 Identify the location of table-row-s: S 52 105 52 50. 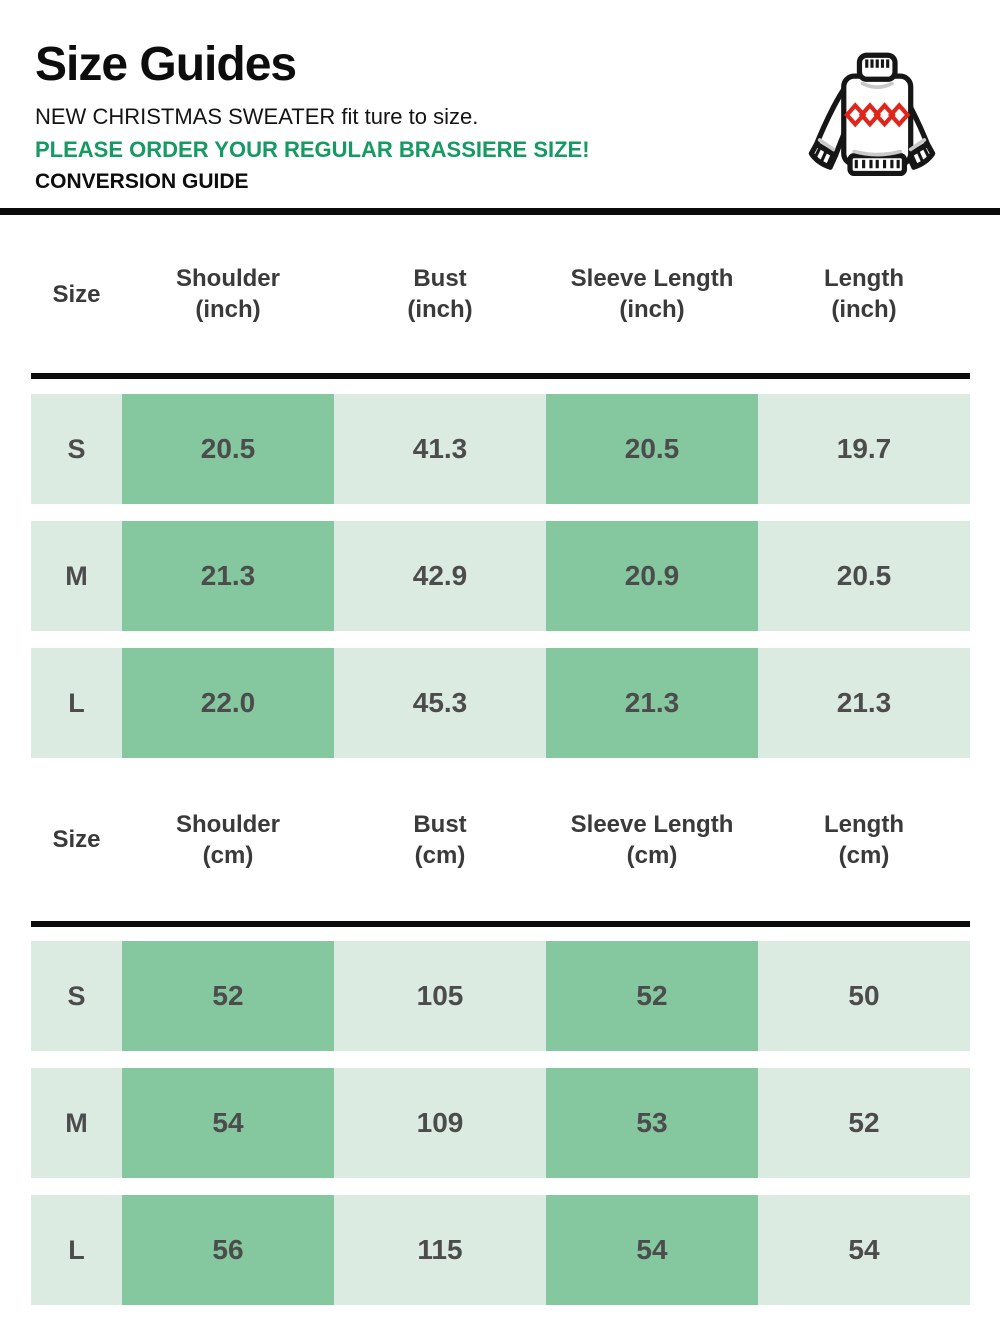
(500, 996).